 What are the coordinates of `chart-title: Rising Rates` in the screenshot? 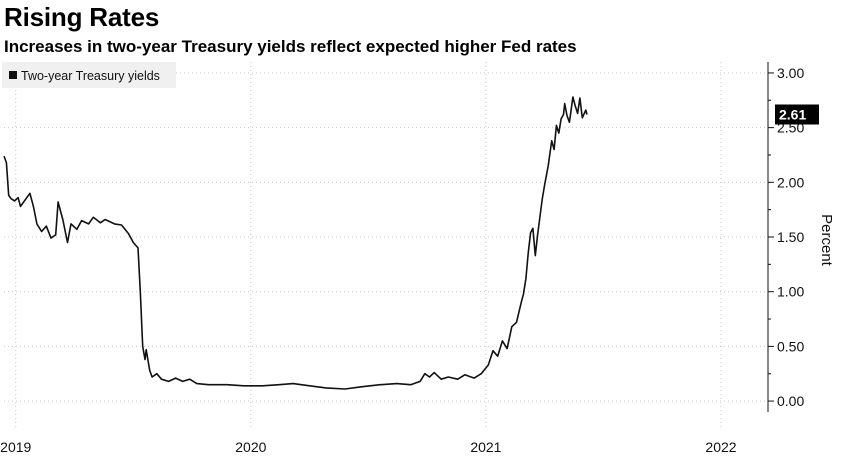 It's located at (82, 17).